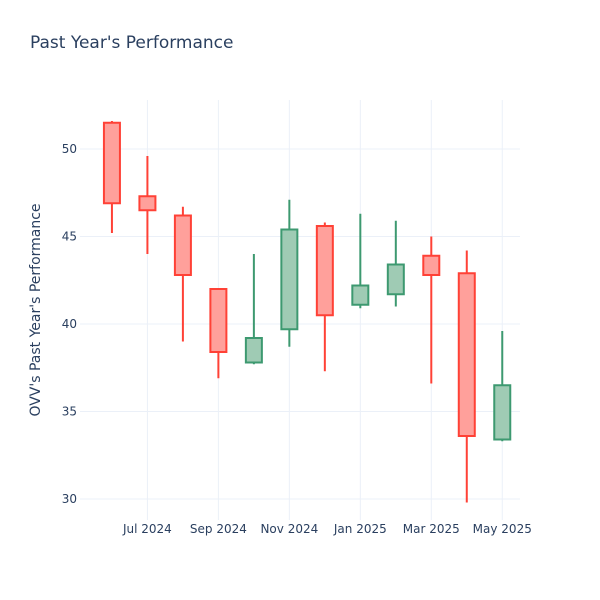  What do you see at coordinates (360, 529) in the screenshot?
I see `x-tick-label: Jan 2025` at bounding box center [360, 529].